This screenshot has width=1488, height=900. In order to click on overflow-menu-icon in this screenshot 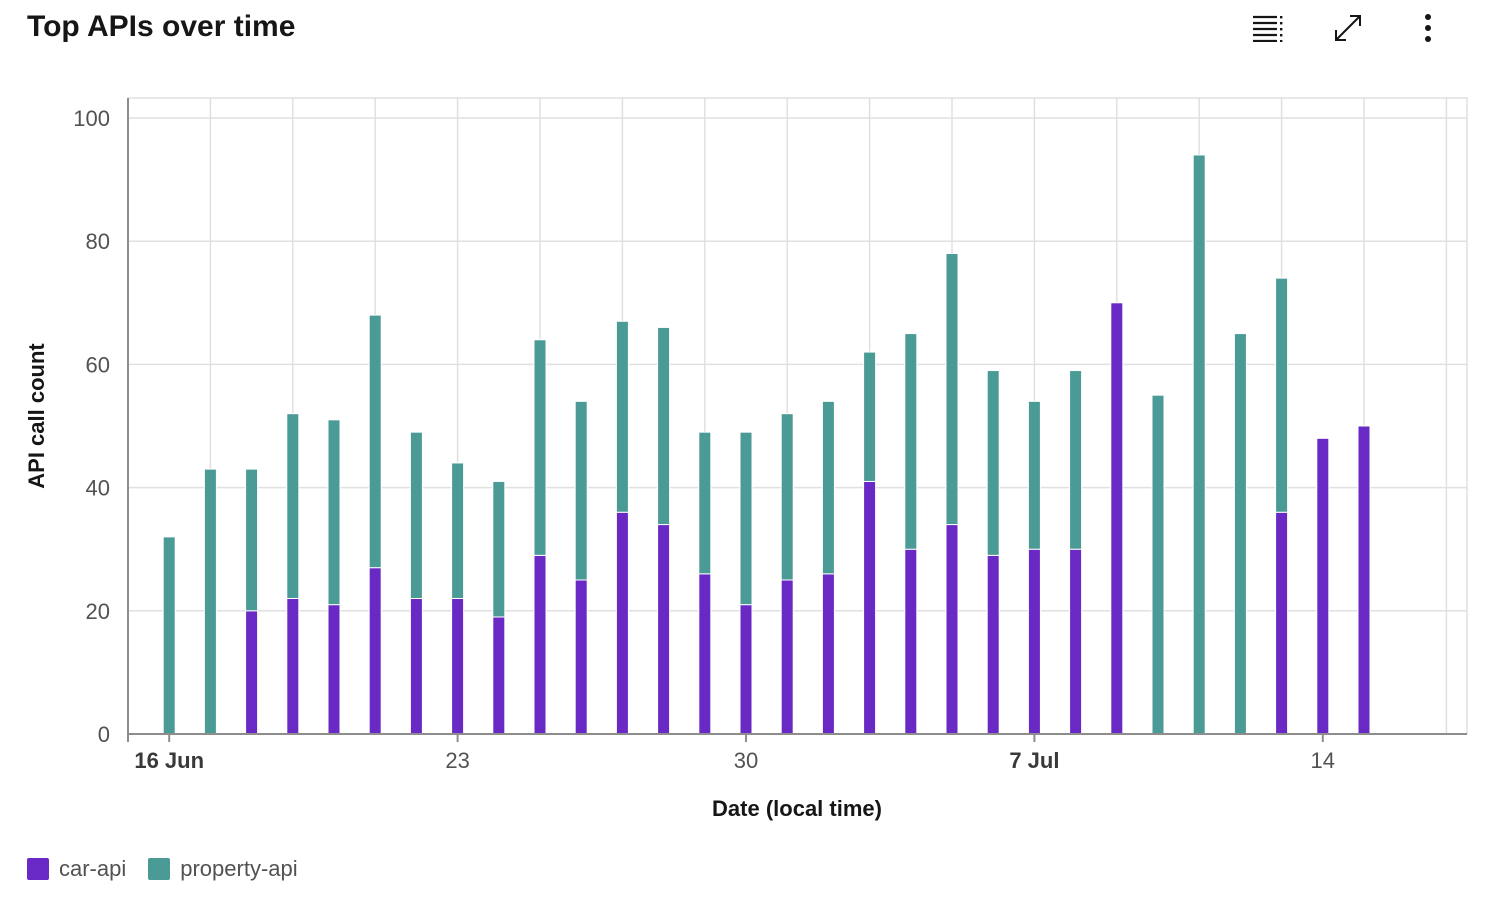, I will do `click(1428, 28)`.